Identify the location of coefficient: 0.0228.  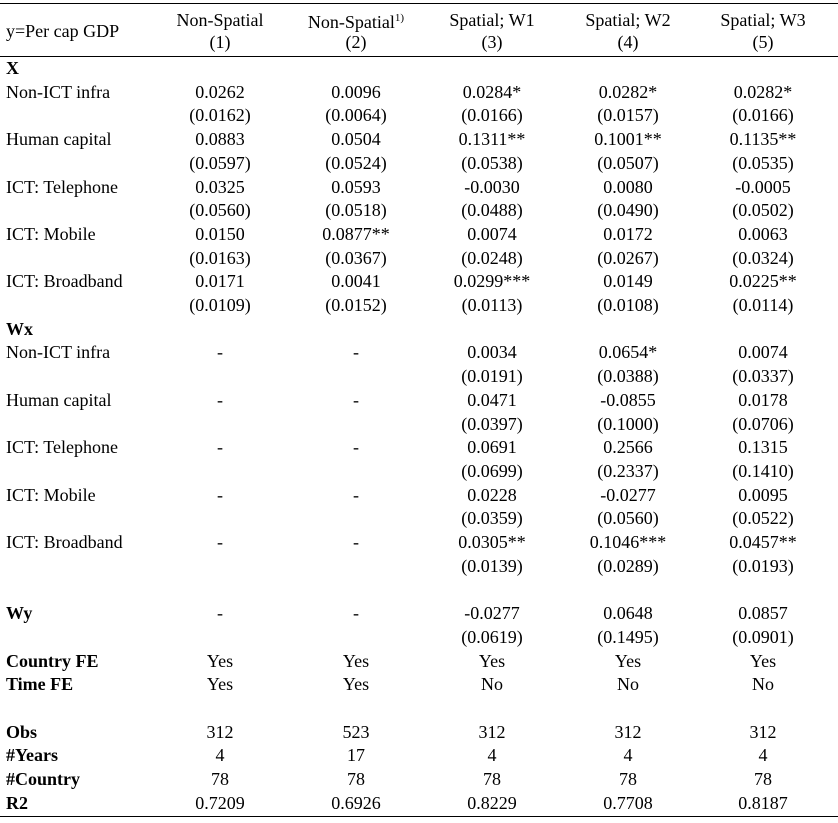
(492, 494).